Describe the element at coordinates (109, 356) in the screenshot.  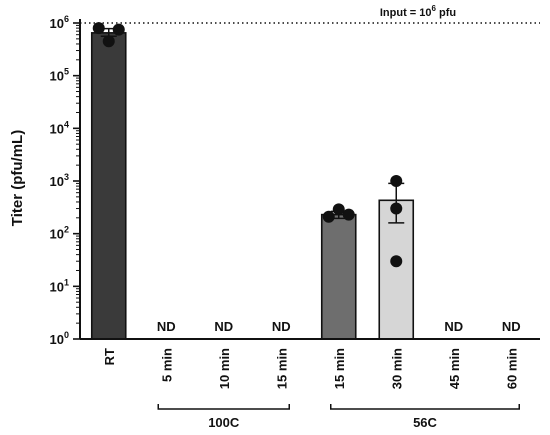
I see `category-label: RT` at that location.